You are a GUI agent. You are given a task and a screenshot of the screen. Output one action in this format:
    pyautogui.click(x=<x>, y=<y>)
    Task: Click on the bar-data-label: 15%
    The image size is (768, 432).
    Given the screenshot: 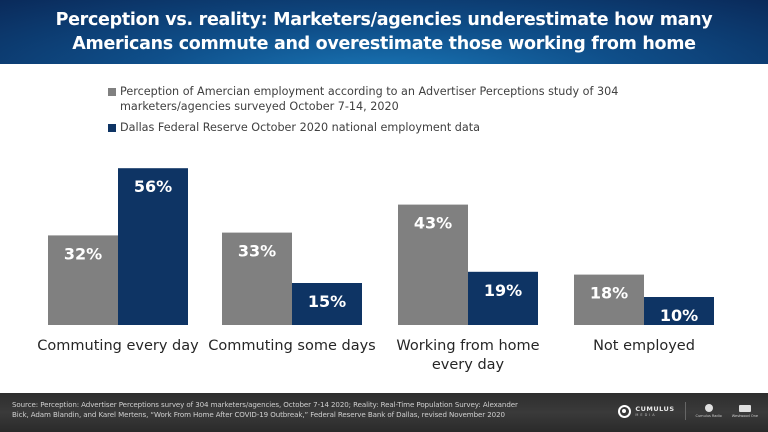 What is the action you would take?
    pyautogui.click(x=327, y=301)
    